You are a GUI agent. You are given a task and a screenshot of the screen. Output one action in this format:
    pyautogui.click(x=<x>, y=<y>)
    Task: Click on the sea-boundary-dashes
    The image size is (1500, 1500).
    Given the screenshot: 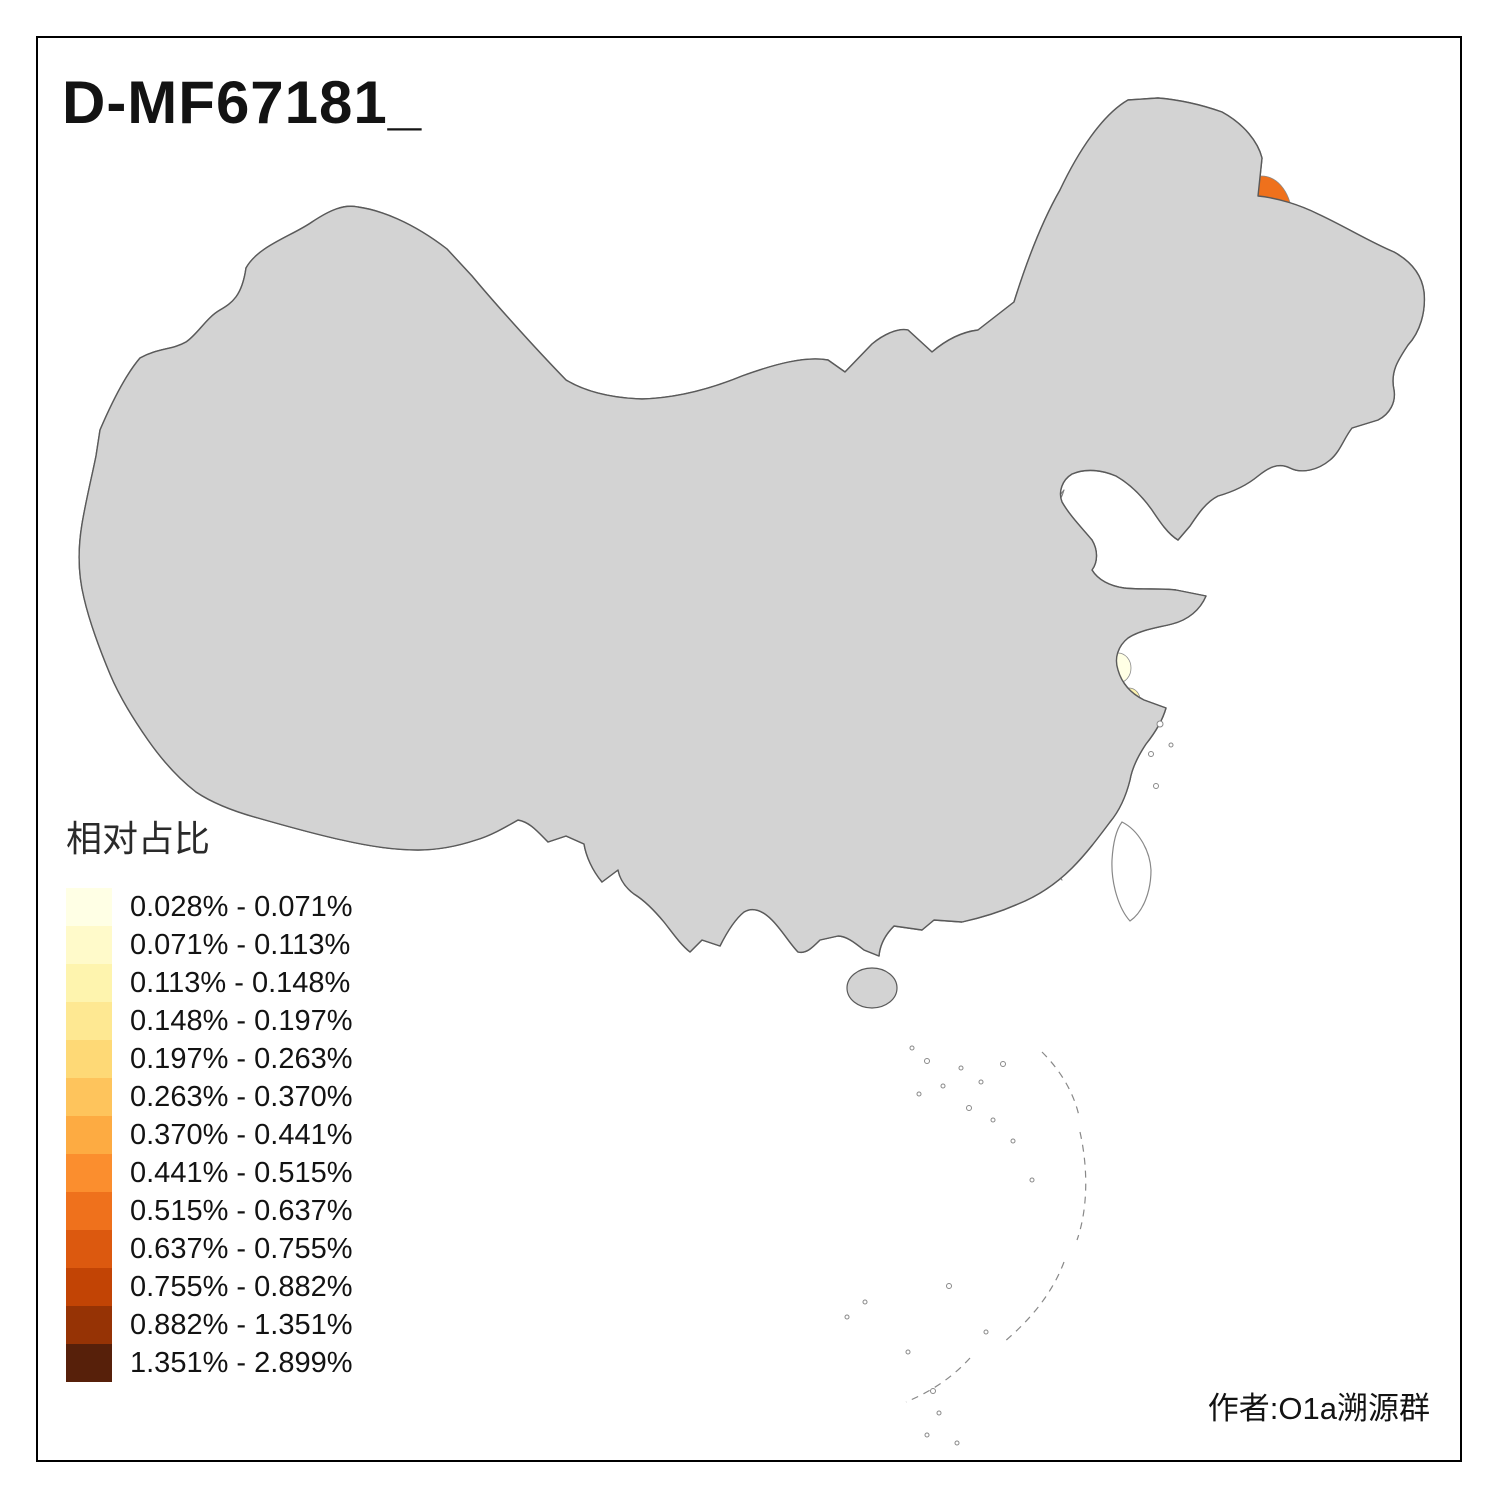 What is the action you would take?
    pyautogui.click(x=996, y=1227)
    